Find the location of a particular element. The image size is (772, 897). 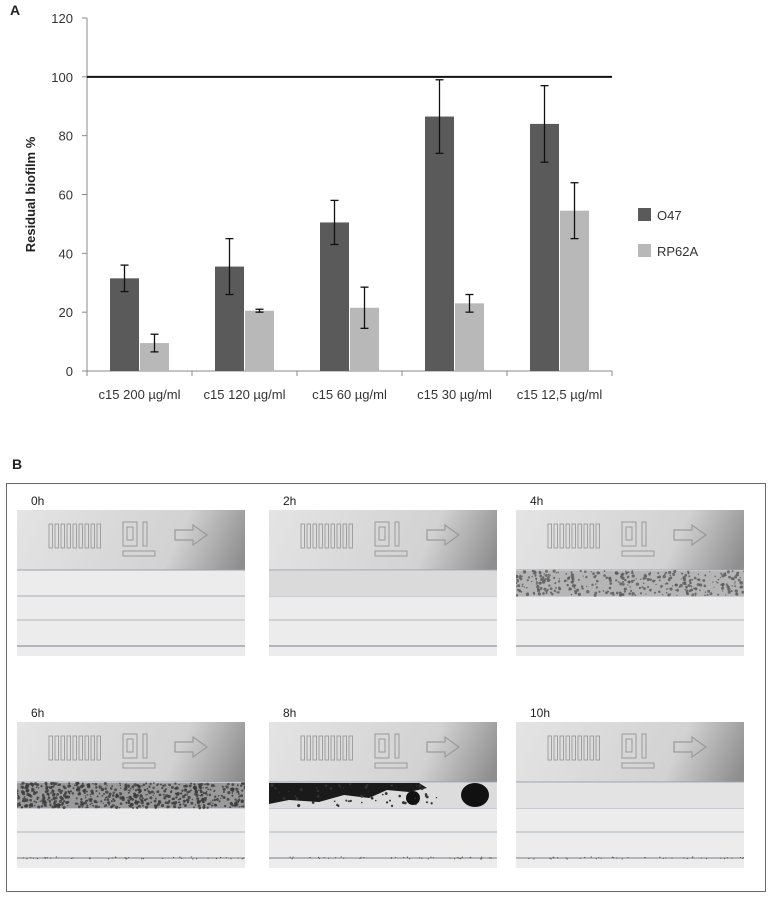

timelapse-frame: 10h is located at coordinates (630, 786).